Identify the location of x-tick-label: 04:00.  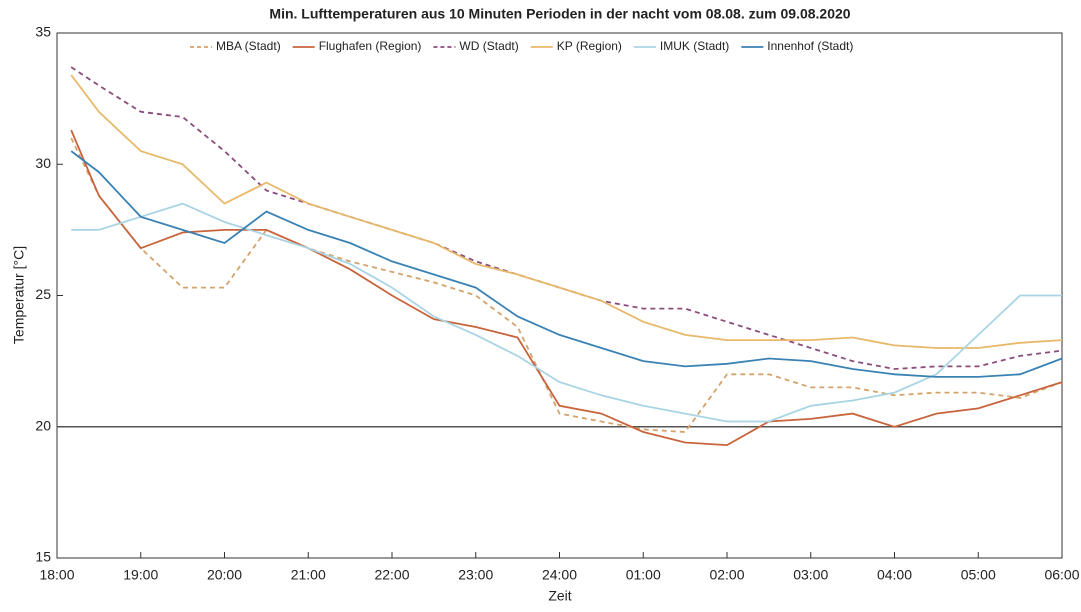
(894, 575).